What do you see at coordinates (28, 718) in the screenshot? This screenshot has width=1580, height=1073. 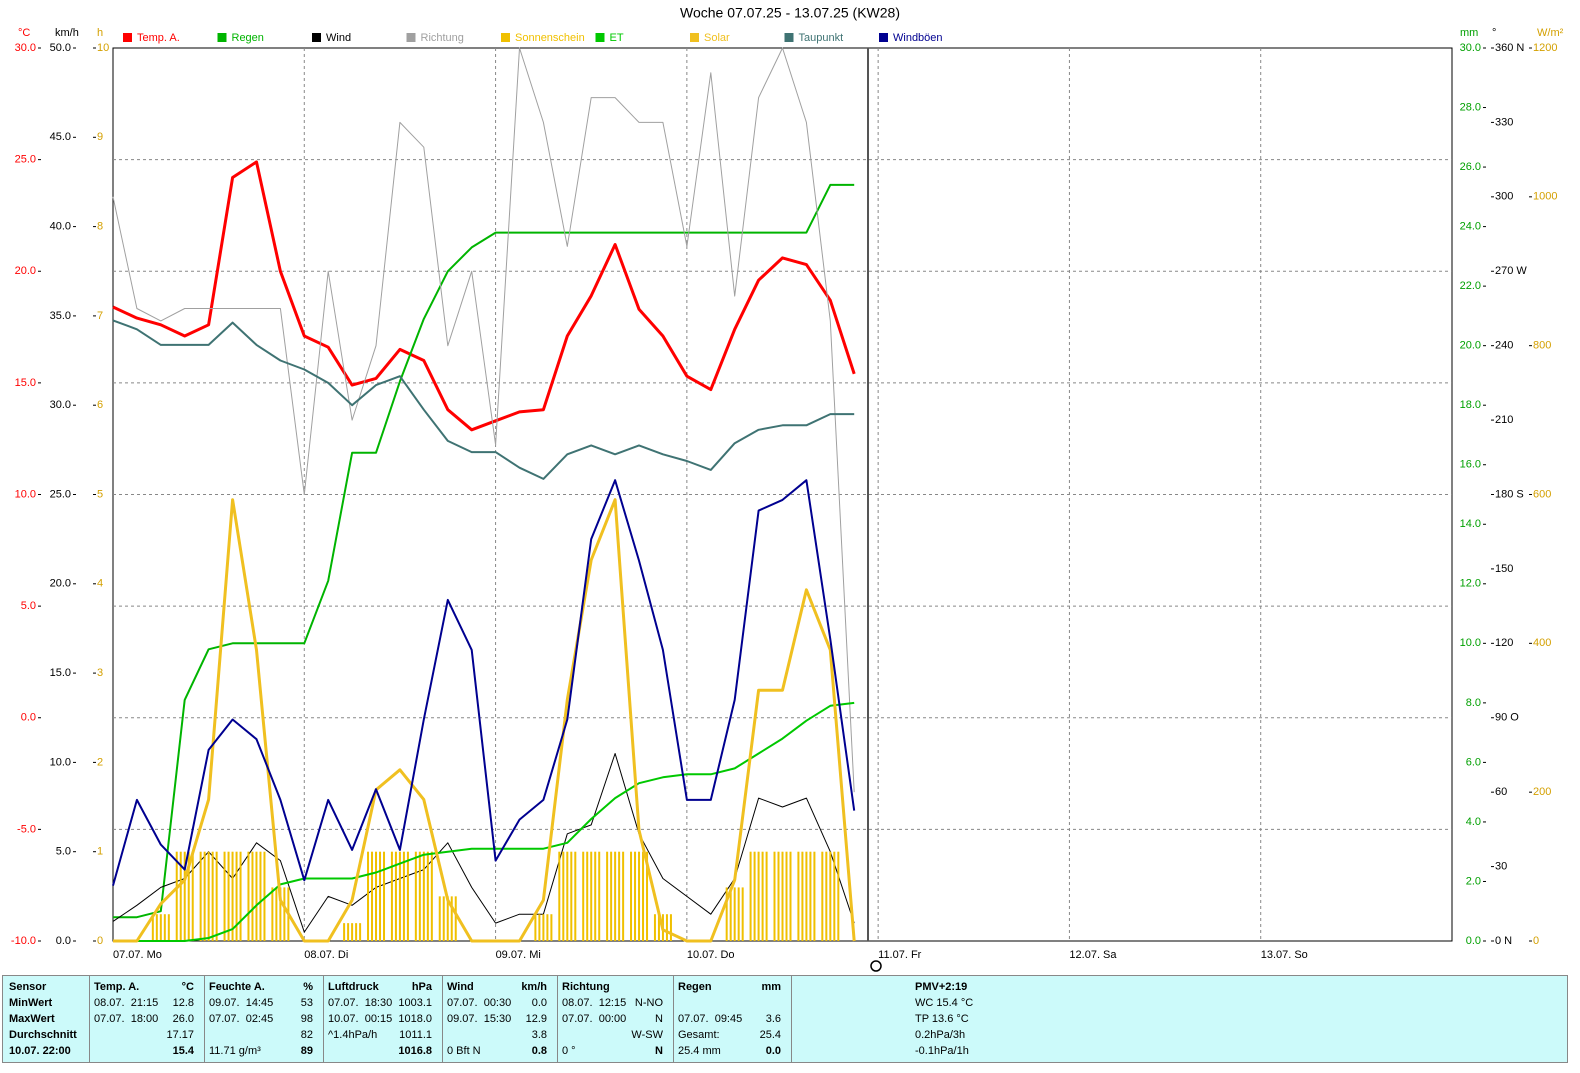 I see `y-tick-label: 0.0` at bounding box center [28, 718].